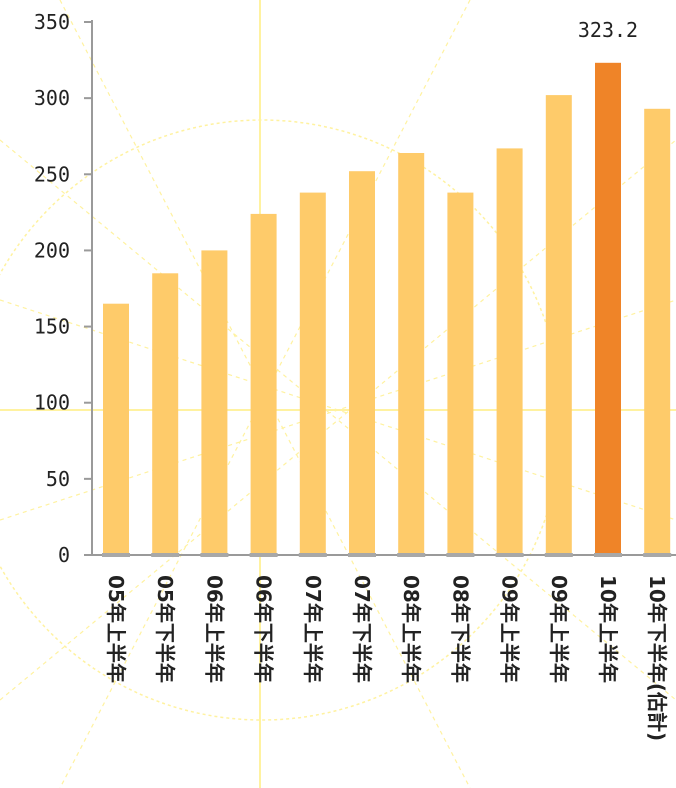 The height and width of the screenshot is (788, 676). Describe the element at coordinates (657, 658) in the screenshot. I see `x-tick-label: 10年下半年(估計)` at that location.